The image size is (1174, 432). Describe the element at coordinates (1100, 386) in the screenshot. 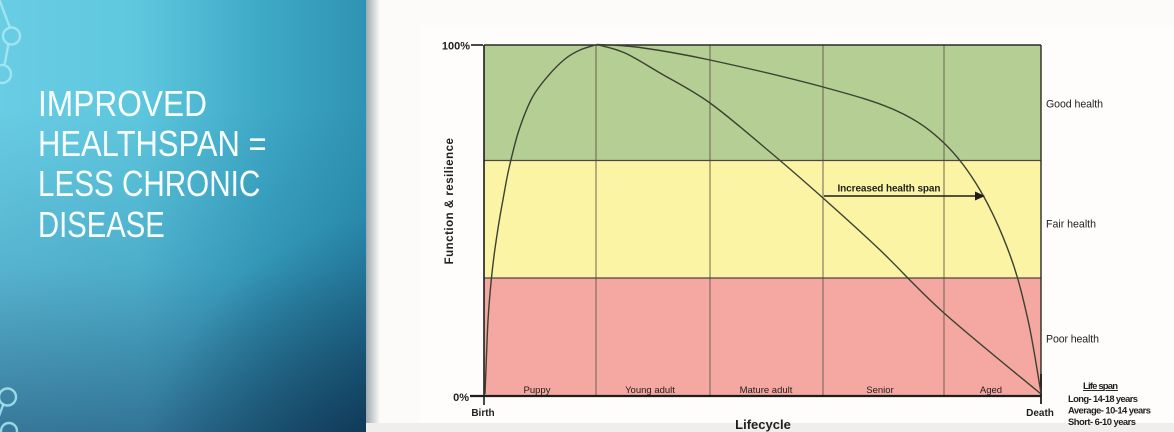

I see `svg-text: Life span` at that location.